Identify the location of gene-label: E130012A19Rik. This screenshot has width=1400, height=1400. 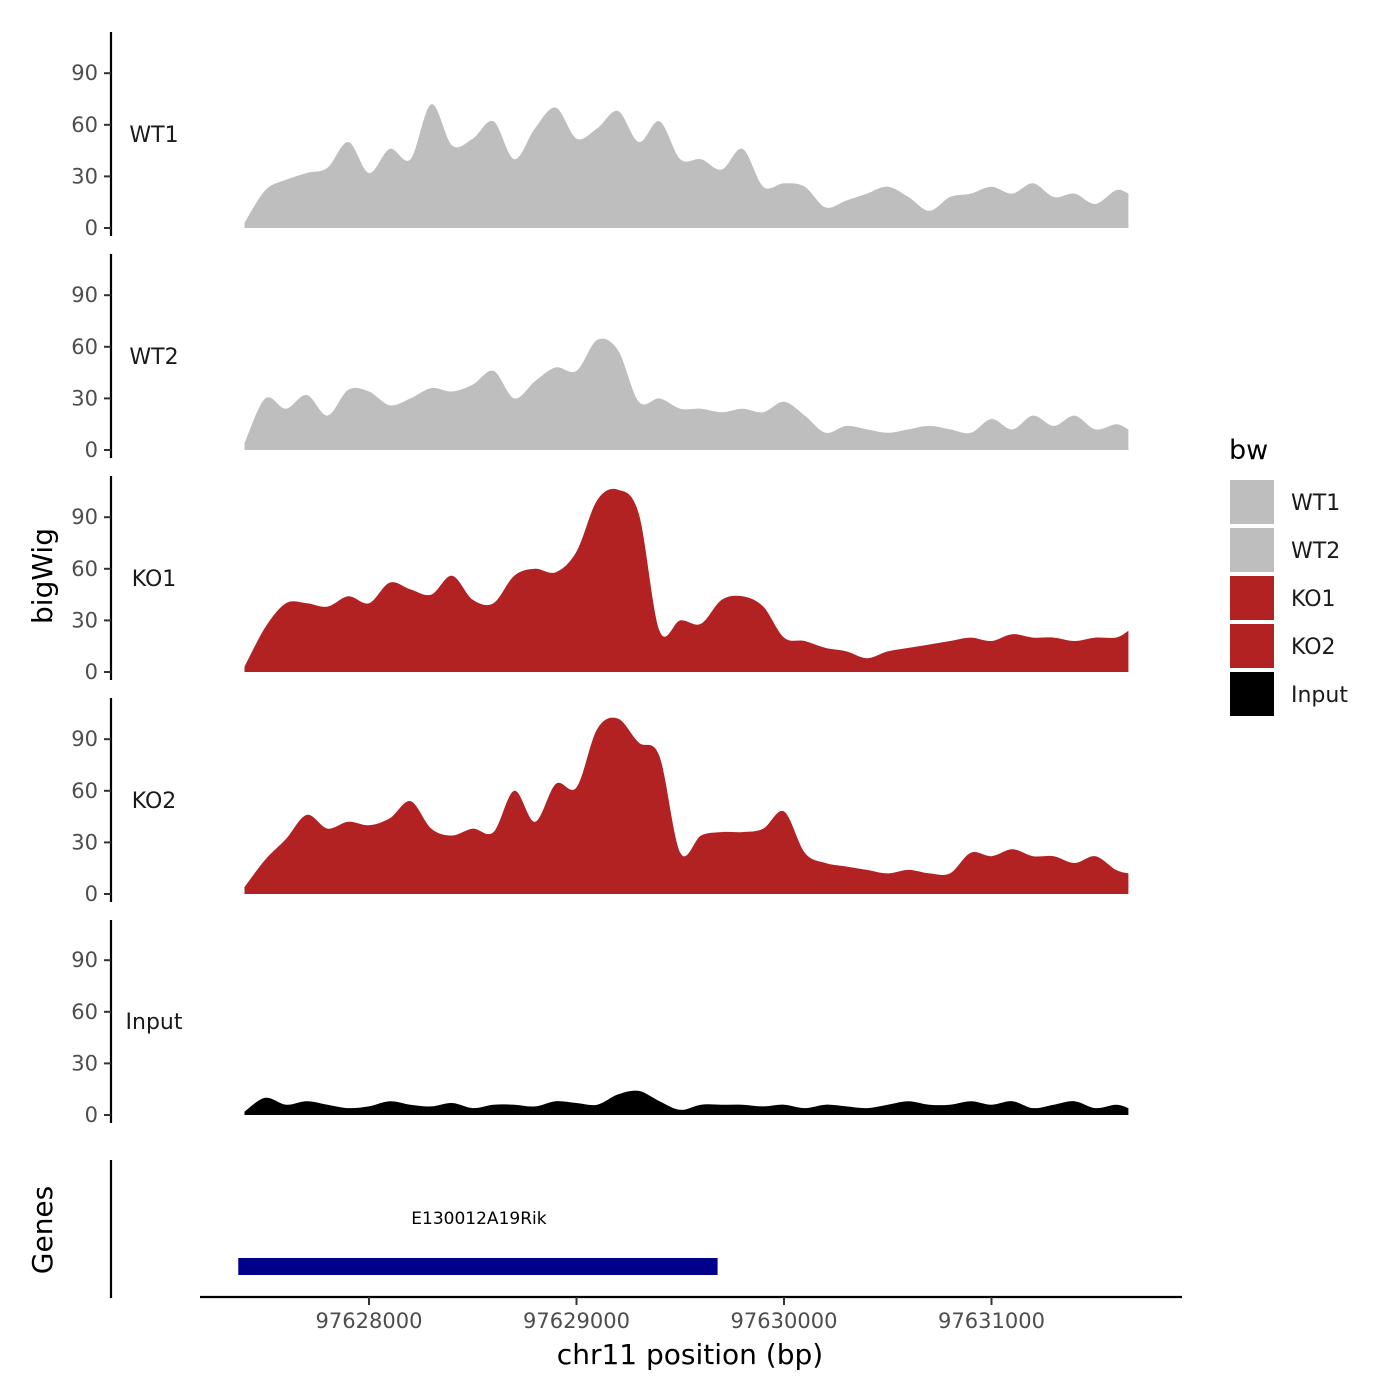
(478, 1219).